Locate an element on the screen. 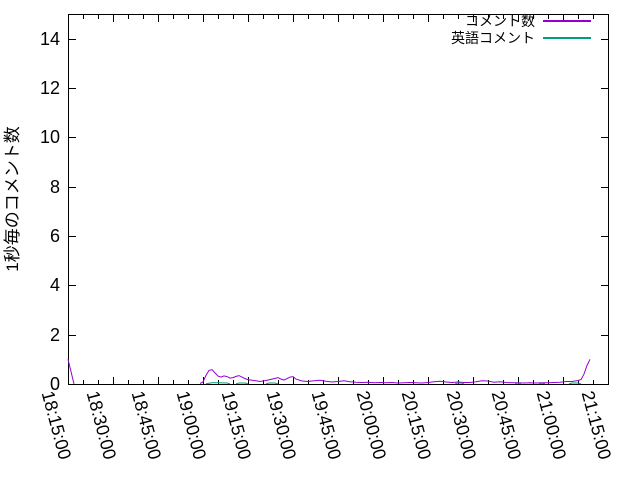 This screenshot has height=480, width=640. y-tick-label: 10 is located at coordinates (49, 137).